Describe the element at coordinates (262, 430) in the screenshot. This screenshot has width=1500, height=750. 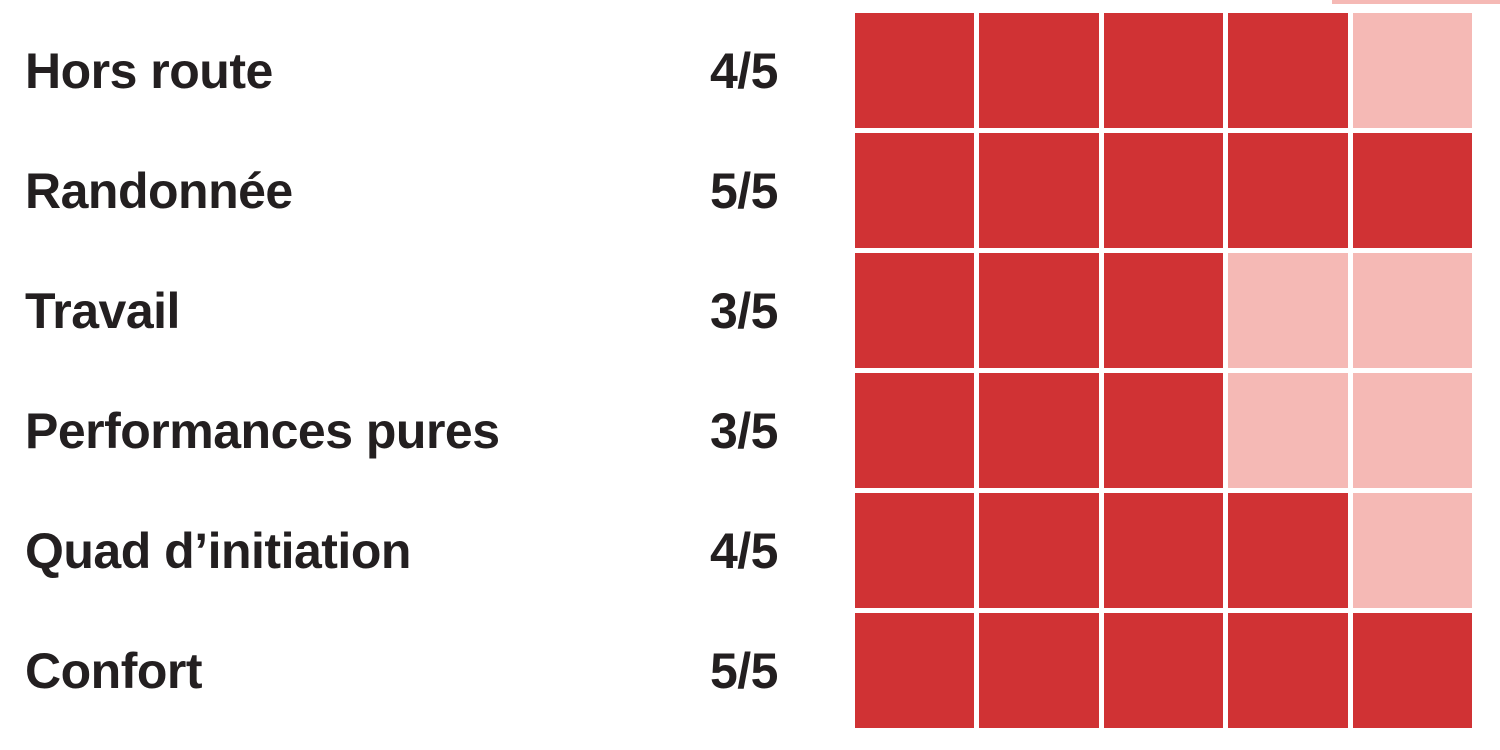
I see `category-label: Performances pures` at that location.